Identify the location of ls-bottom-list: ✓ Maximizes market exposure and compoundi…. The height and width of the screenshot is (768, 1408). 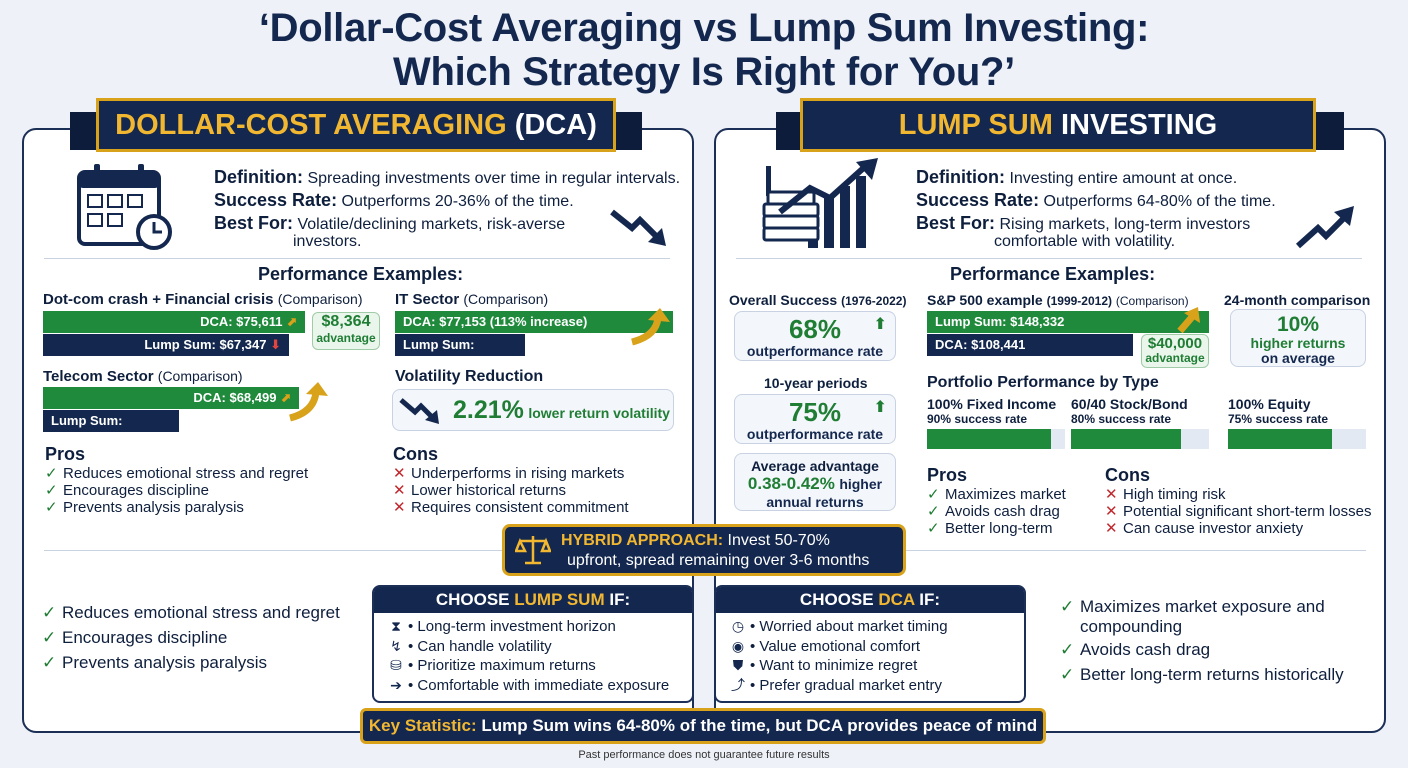
(1202, 640).